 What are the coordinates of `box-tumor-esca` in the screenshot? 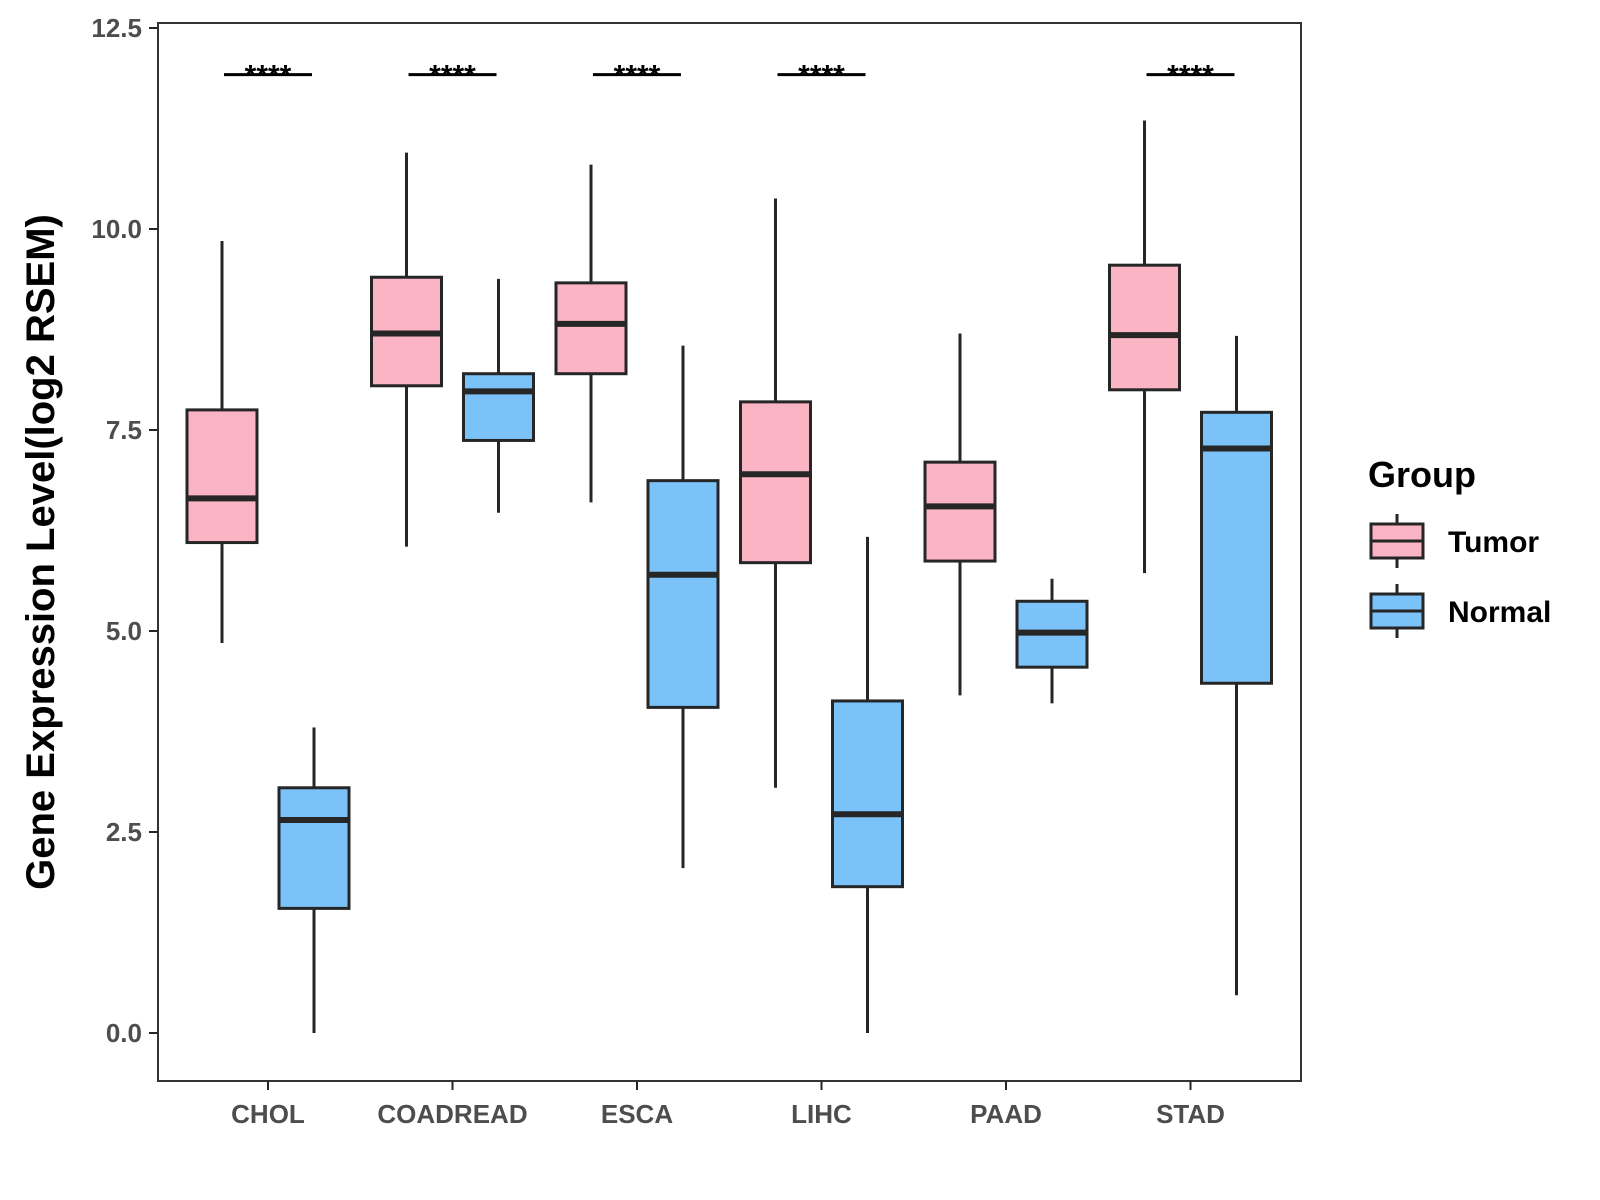 It's located at (591, 333).